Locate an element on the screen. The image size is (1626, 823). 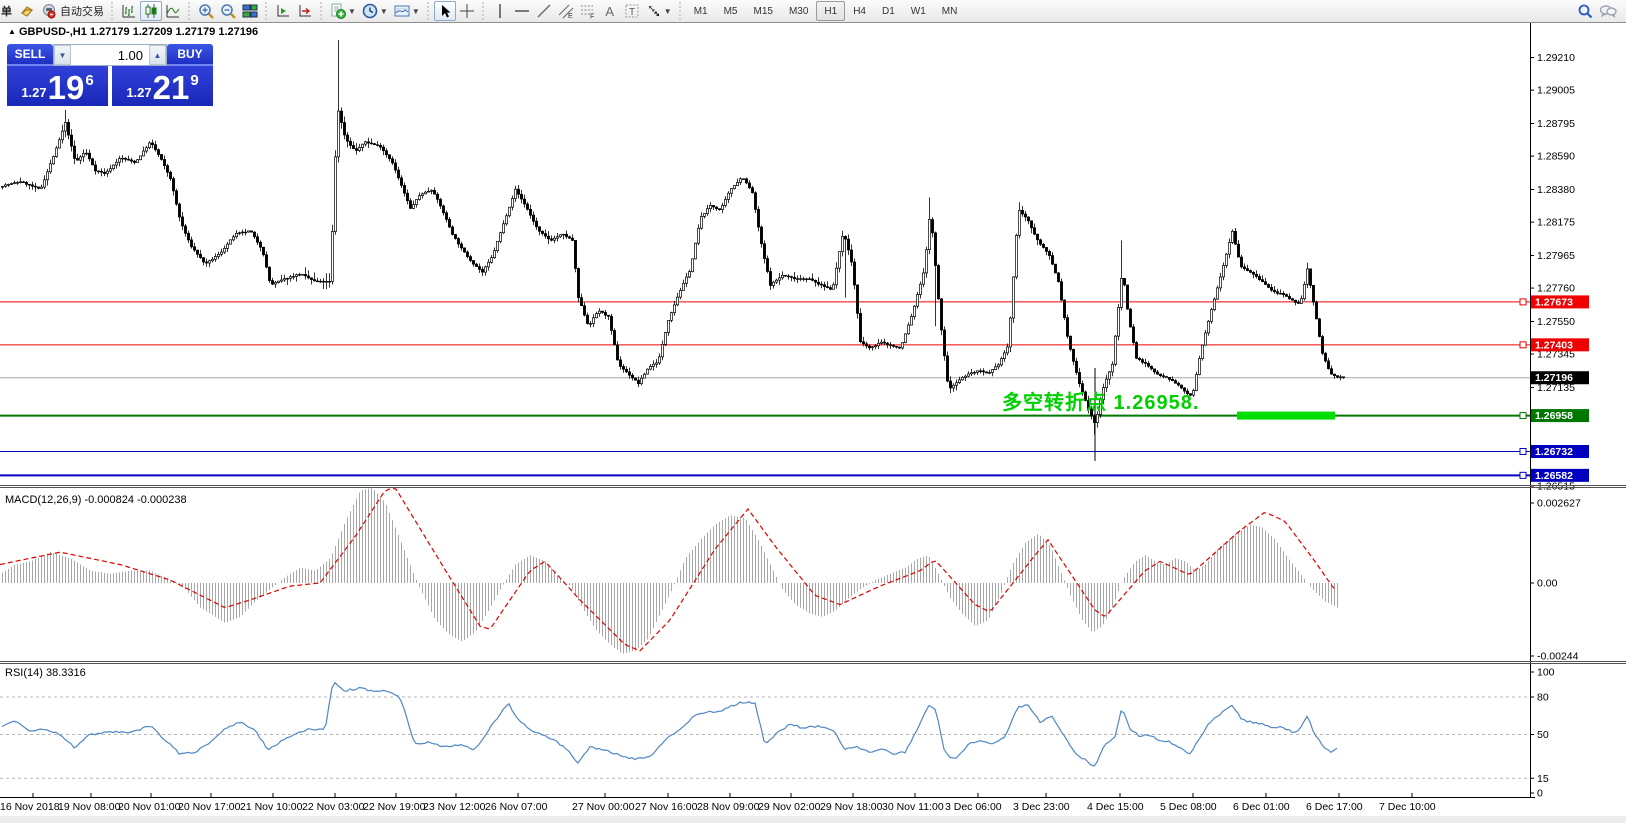
crosshair-button is located at coordinates (467, 11).